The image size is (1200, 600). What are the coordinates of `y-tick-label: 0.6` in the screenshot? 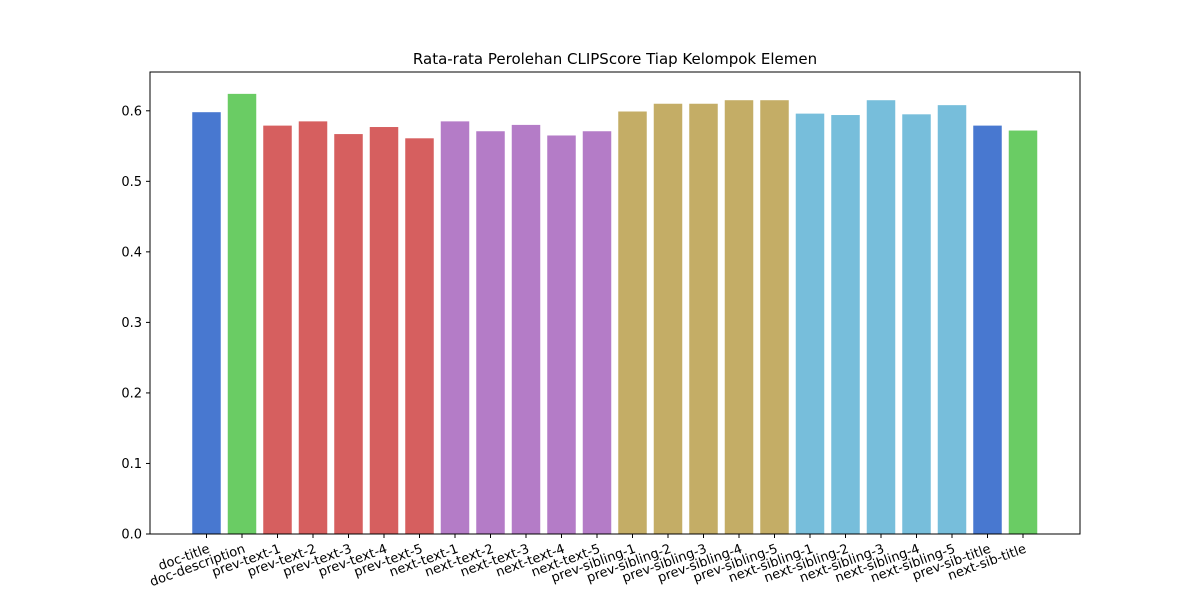 It's located at (131, 111).